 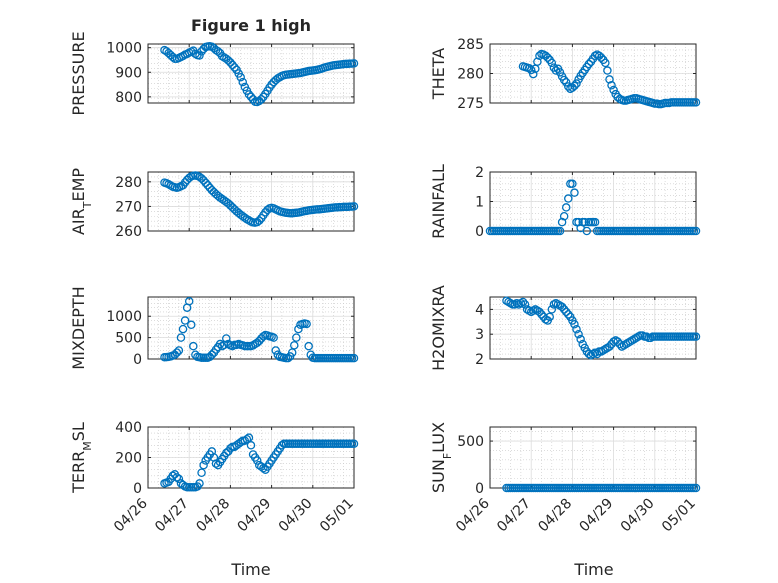 What do you see at coordinates (441, 457) in the screenshot?
I see `y-axis-label: SUNFLUX` at bounding box center [441, 457].